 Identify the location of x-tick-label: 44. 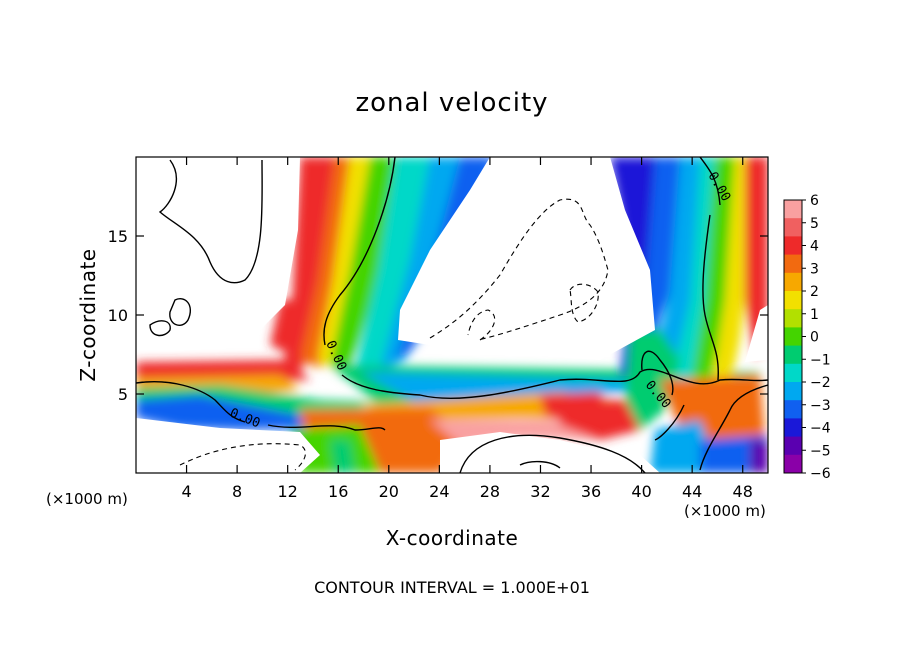
(692, 491).